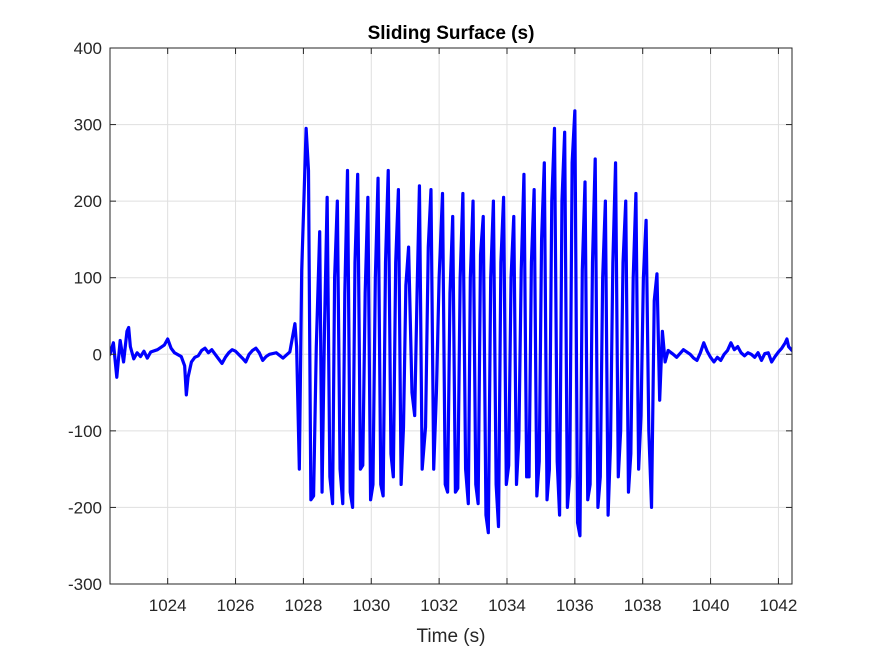  What do you see at coordinates (711, 605) in the screenshot?
I see `x-tick-label: 1040` at bounding box center [711, 605].